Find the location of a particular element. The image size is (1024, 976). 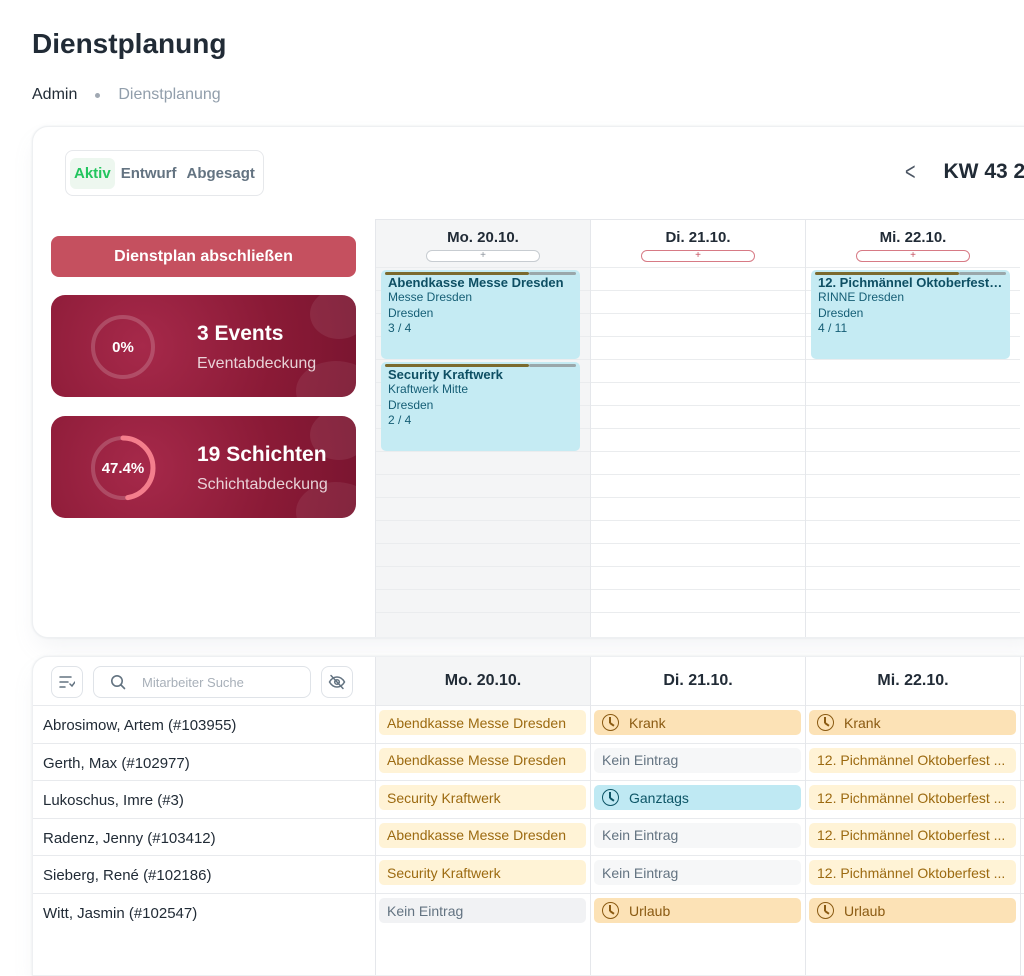

event-staff-count: 4 / 11 is located at coordinates (833, 328).